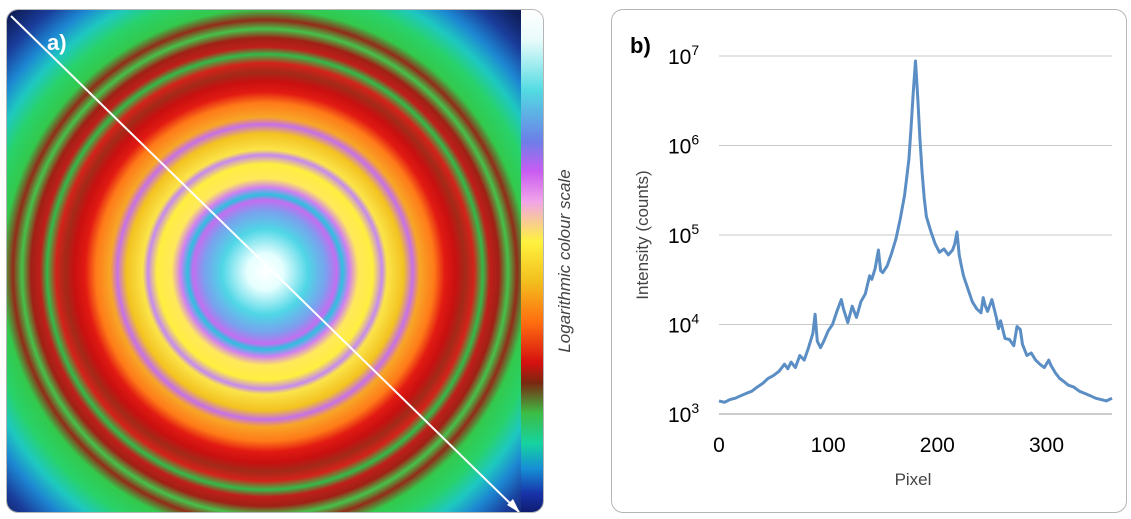  I want to click on panel-a-label: a), so click(57, 42).